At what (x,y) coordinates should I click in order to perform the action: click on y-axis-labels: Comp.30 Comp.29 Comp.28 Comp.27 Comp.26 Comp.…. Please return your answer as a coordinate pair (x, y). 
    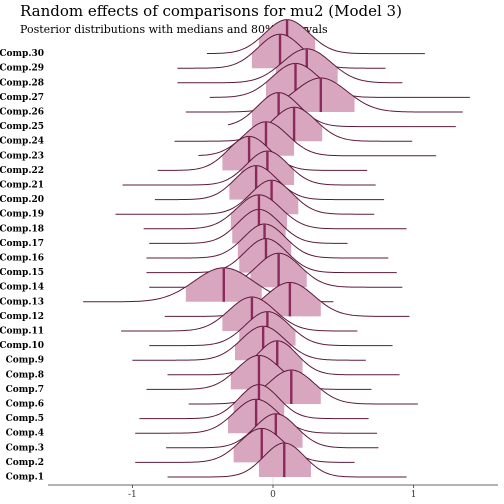
    Looking at the image, I should click on (22, 265).